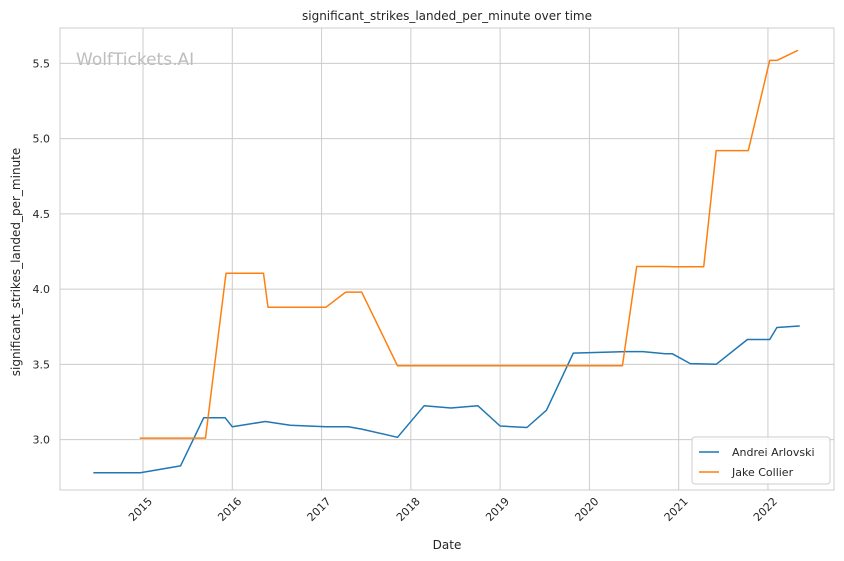  What do you see at coordinates (42, 214) in the screenshot?
I see `y-tick-label: 4.5` at bounding box center [42, 214].